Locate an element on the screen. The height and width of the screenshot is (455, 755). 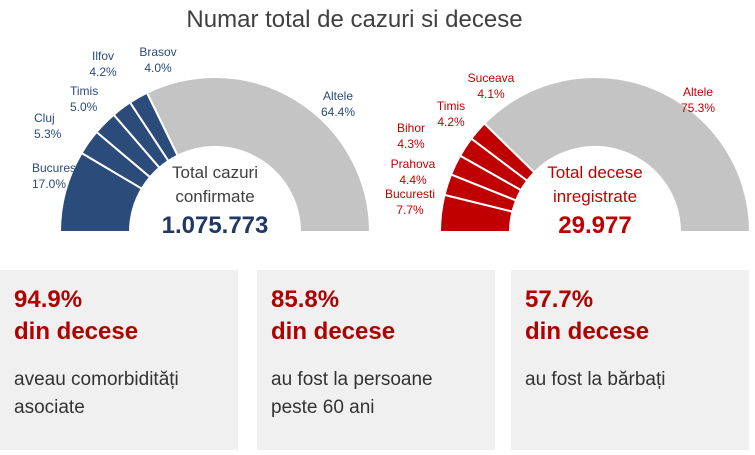
stat-percent: 94.9% is located at coordinates (48, 299).